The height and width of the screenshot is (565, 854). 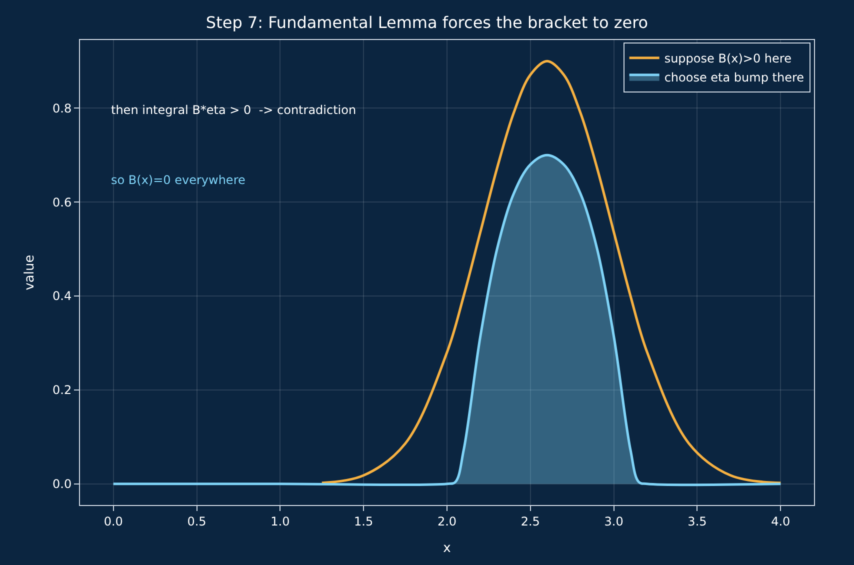 I want to click on chart-title: Step 7: Fundamental Lemma forces the bracket to zero, so click(x=427, y=22).